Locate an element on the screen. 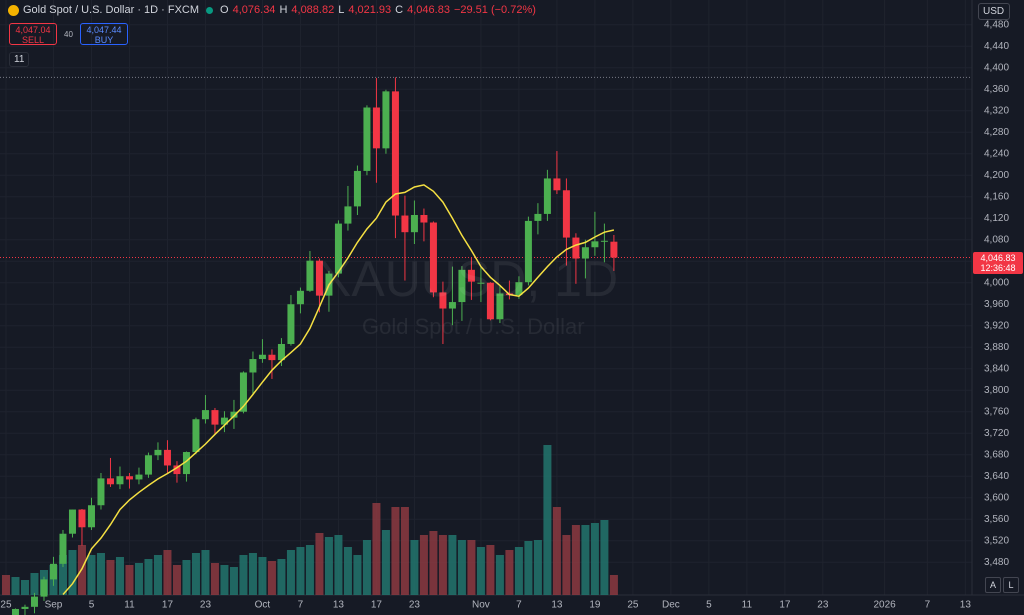 This screenshot has width=1024, height=615. indicator-toggle: 11 is located at coordinates (19, 59).